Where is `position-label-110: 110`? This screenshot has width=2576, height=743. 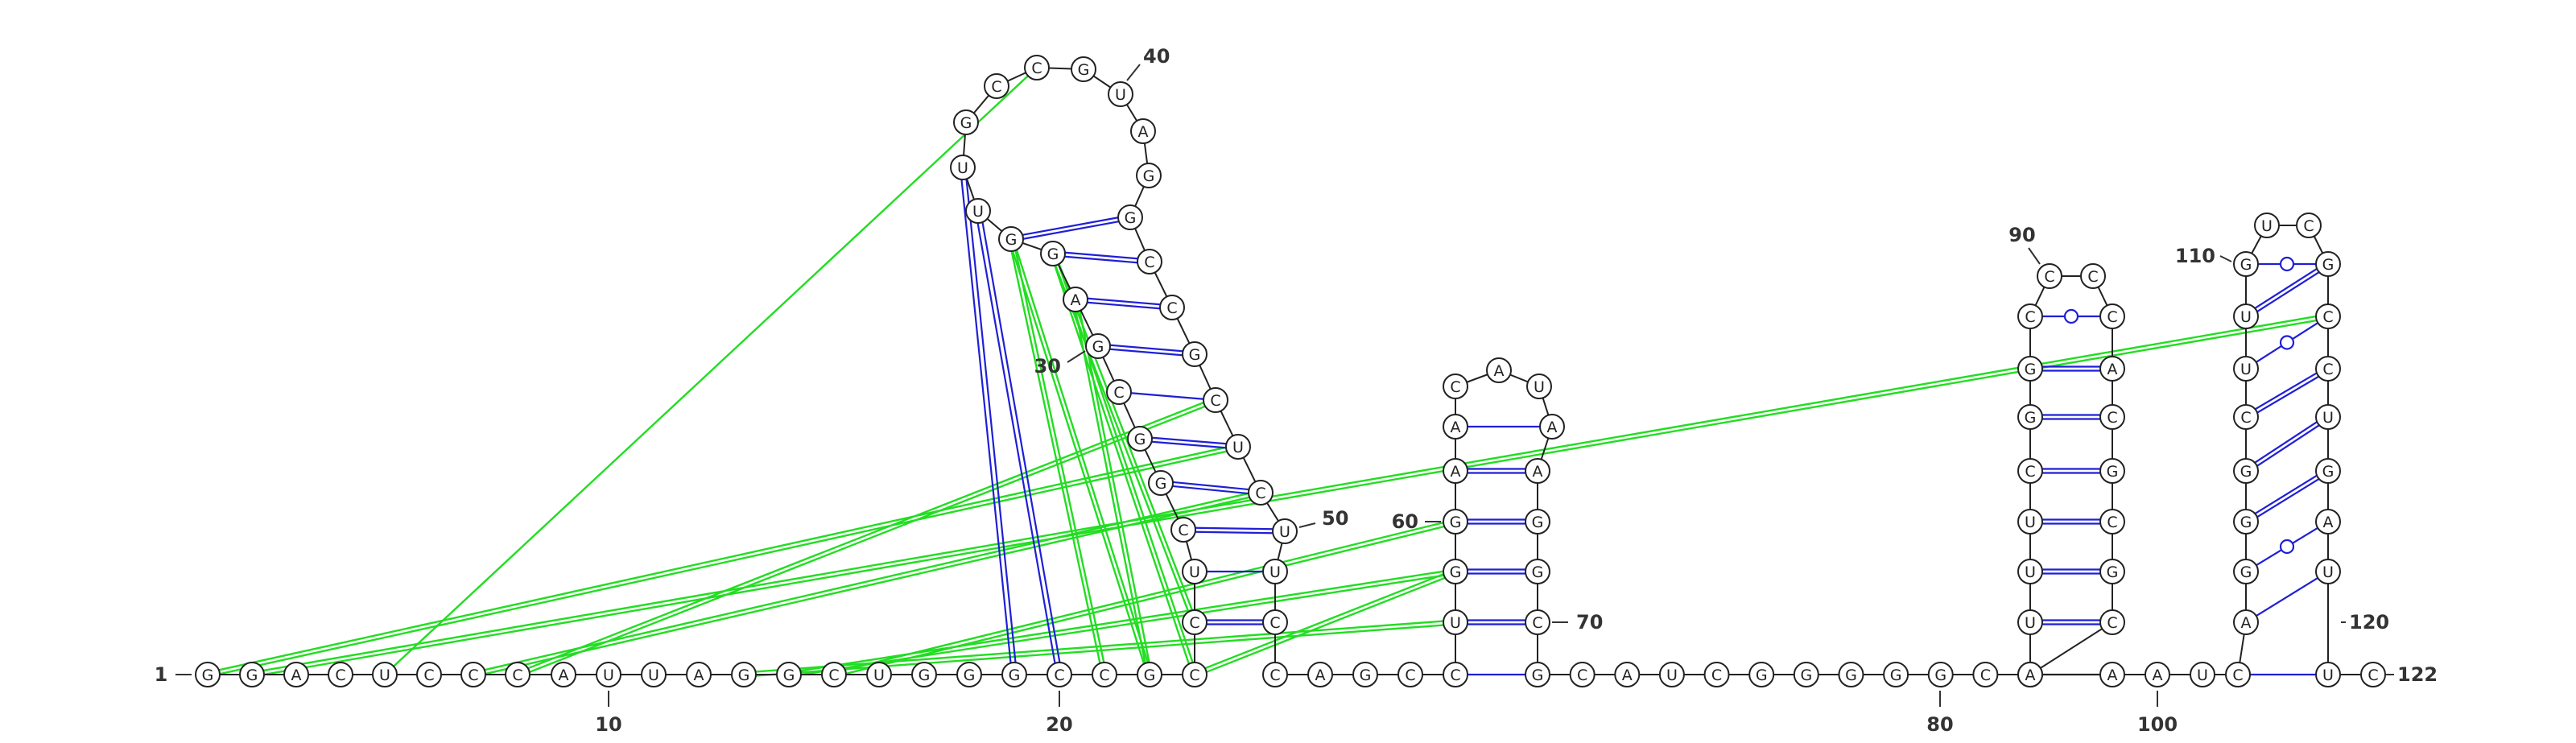
position-label-110: 110 is located at coordinates (2195, 256).